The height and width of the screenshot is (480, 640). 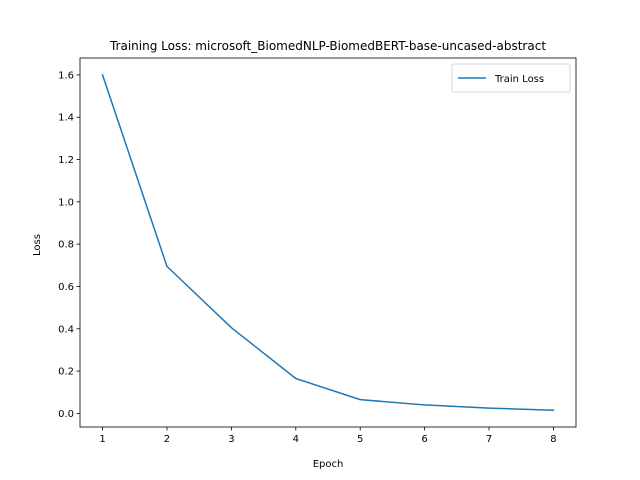 I want to click on y-tick-label: 1.4, so click(x=66, y=118).